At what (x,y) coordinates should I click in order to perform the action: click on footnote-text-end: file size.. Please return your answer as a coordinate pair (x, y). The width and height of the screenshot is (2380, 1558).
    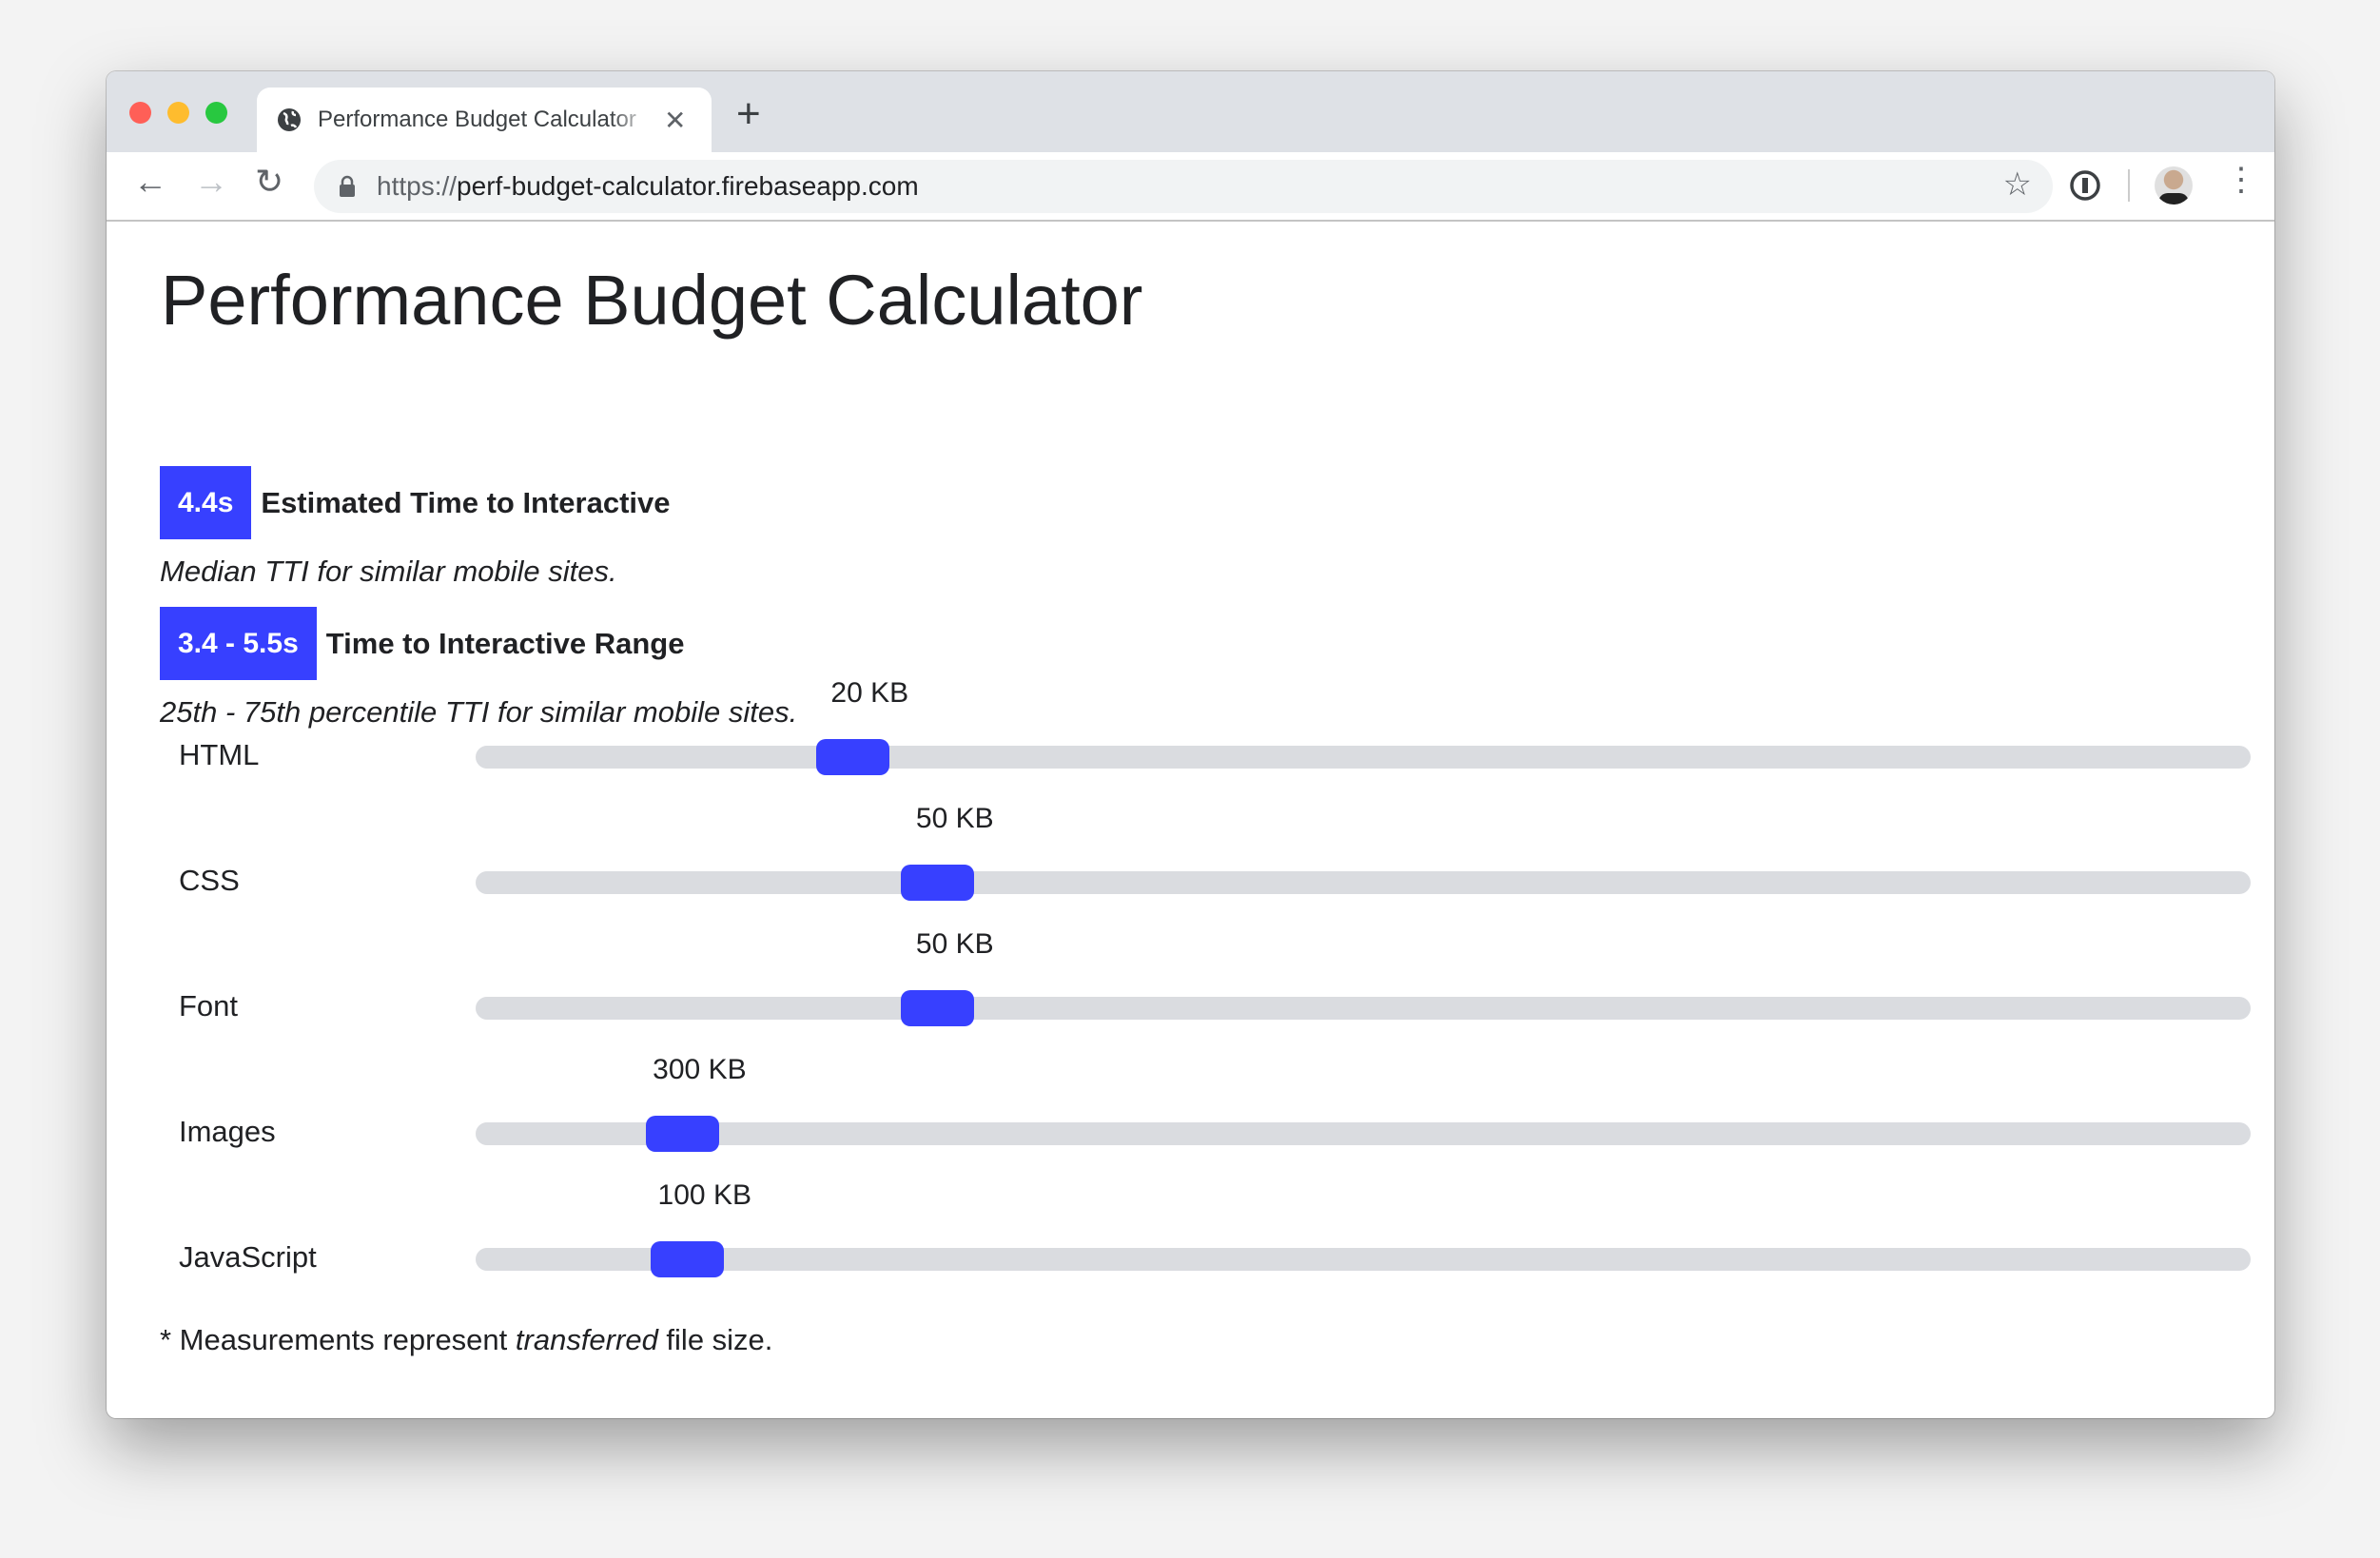
    Looking at the image, I should click on (715, 1339).